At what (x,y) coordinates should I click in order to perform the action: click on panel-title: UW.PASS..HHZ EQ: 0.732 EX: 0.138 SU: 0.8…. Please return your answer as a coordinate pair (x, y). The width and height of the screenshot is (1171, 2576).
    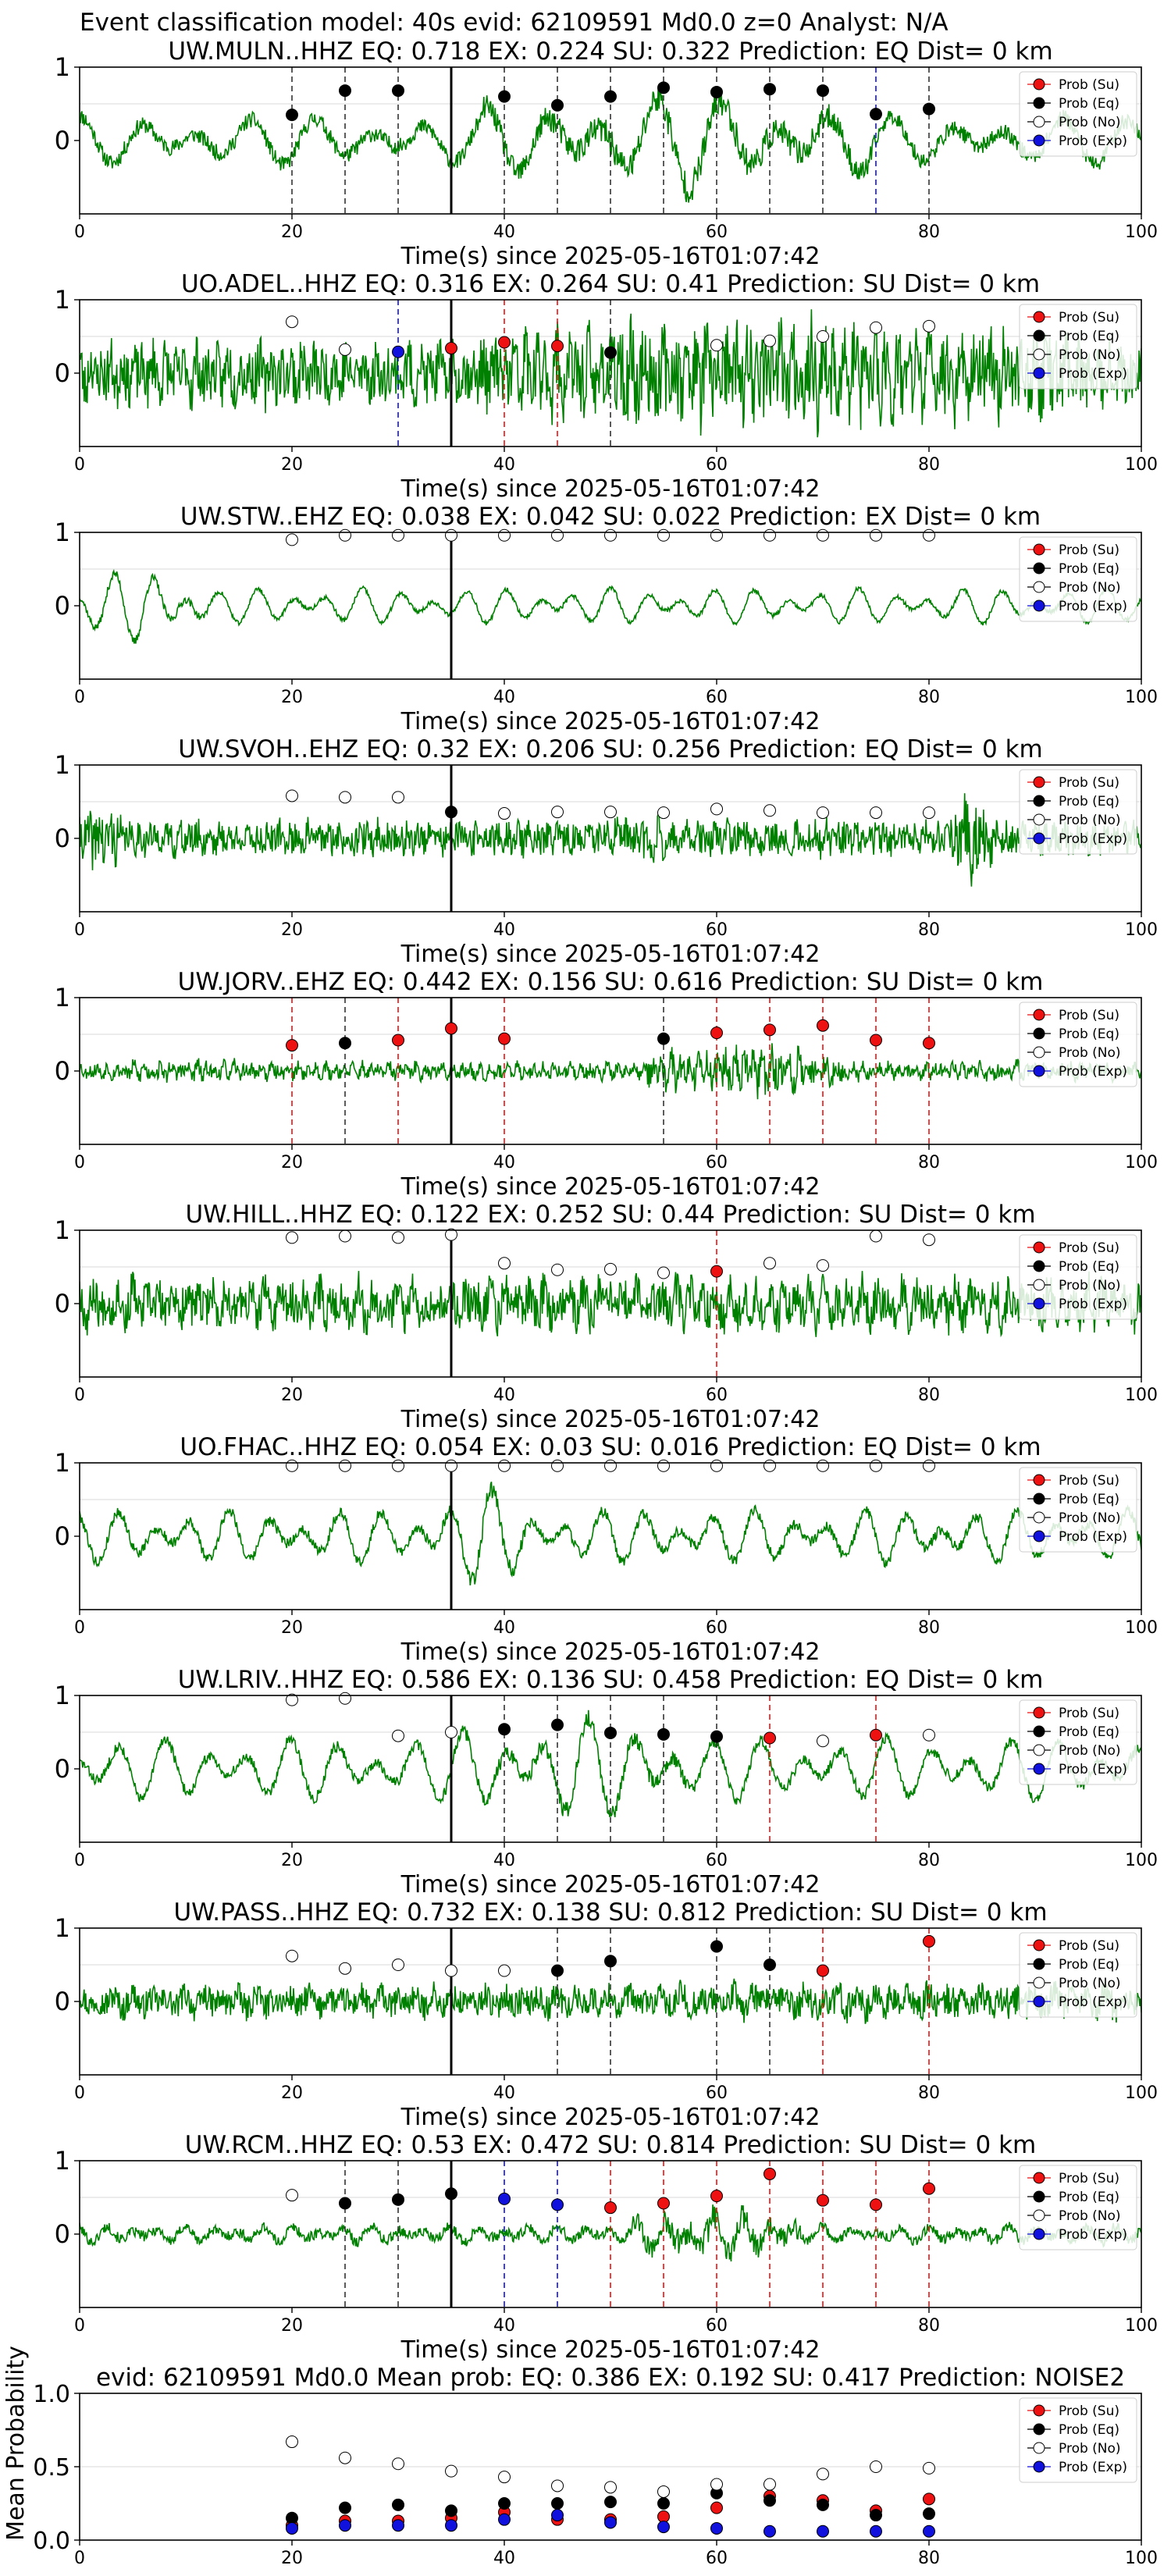
    Looking at the image, I should click on (610, 1912).